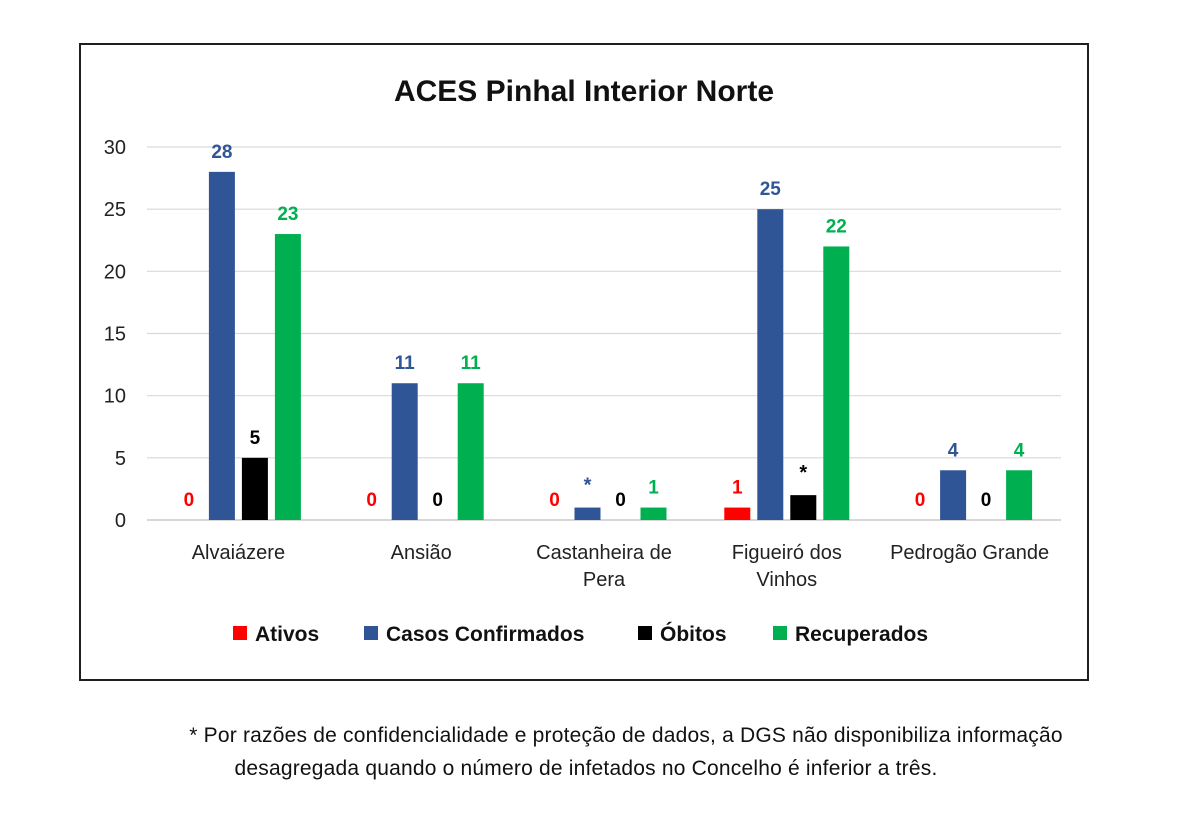  Describe the element at coordinates (737, 513) in the screenshot. I see `bar-ativos` at that location.